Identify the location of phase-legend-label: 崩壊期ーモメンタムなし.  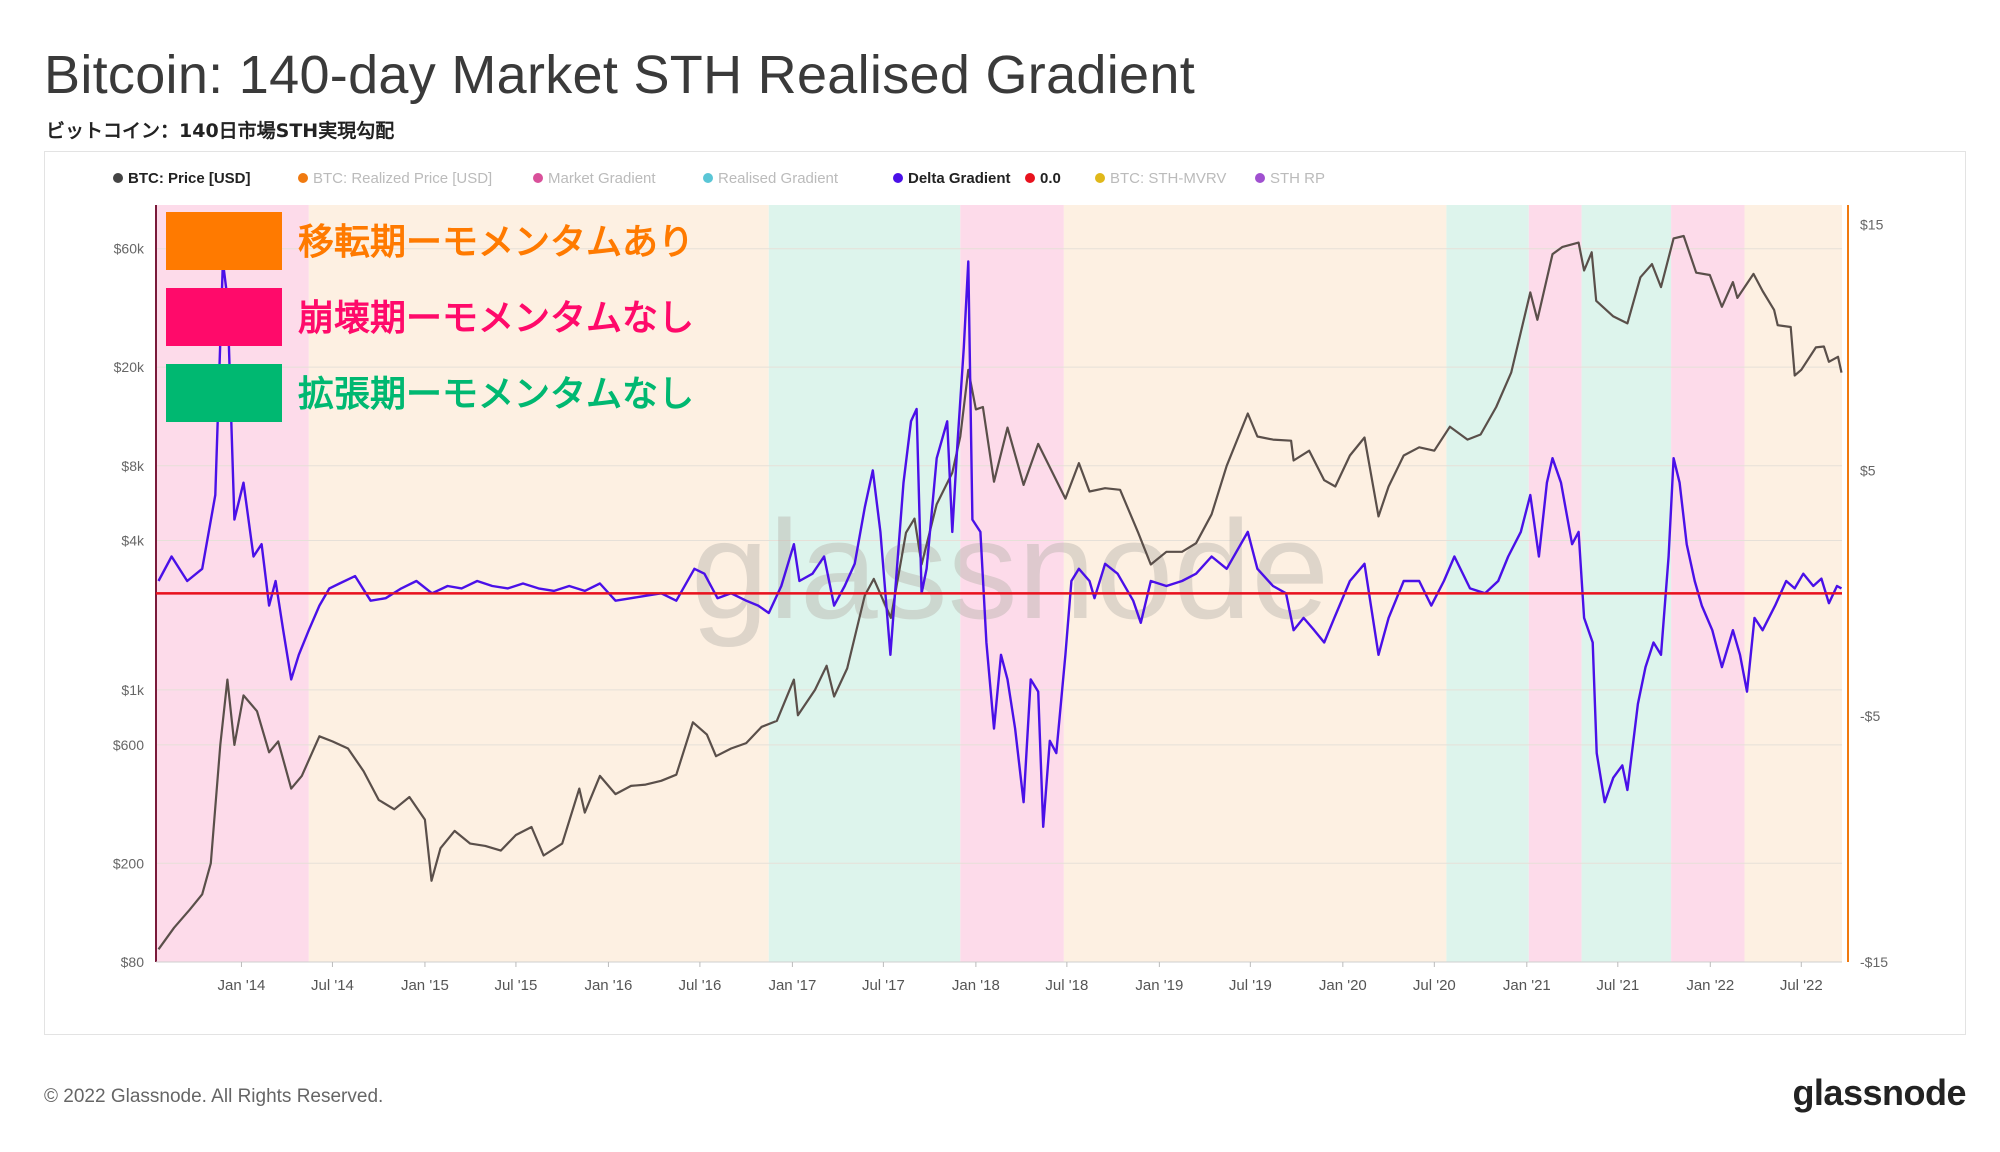
(496, 318).